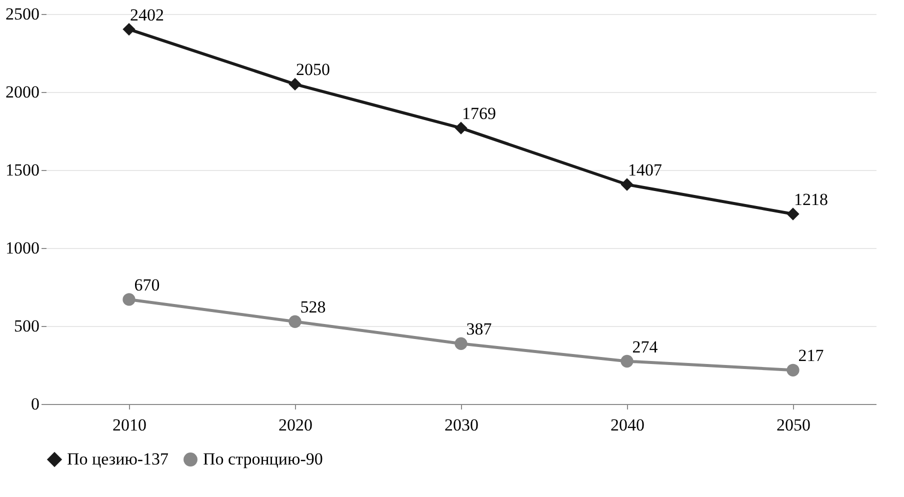 This screenshot has height=497, width=904. Describe the element at coordinates (23, 92) in the screenshot. I see `y-tick-label: 2000` at that location.